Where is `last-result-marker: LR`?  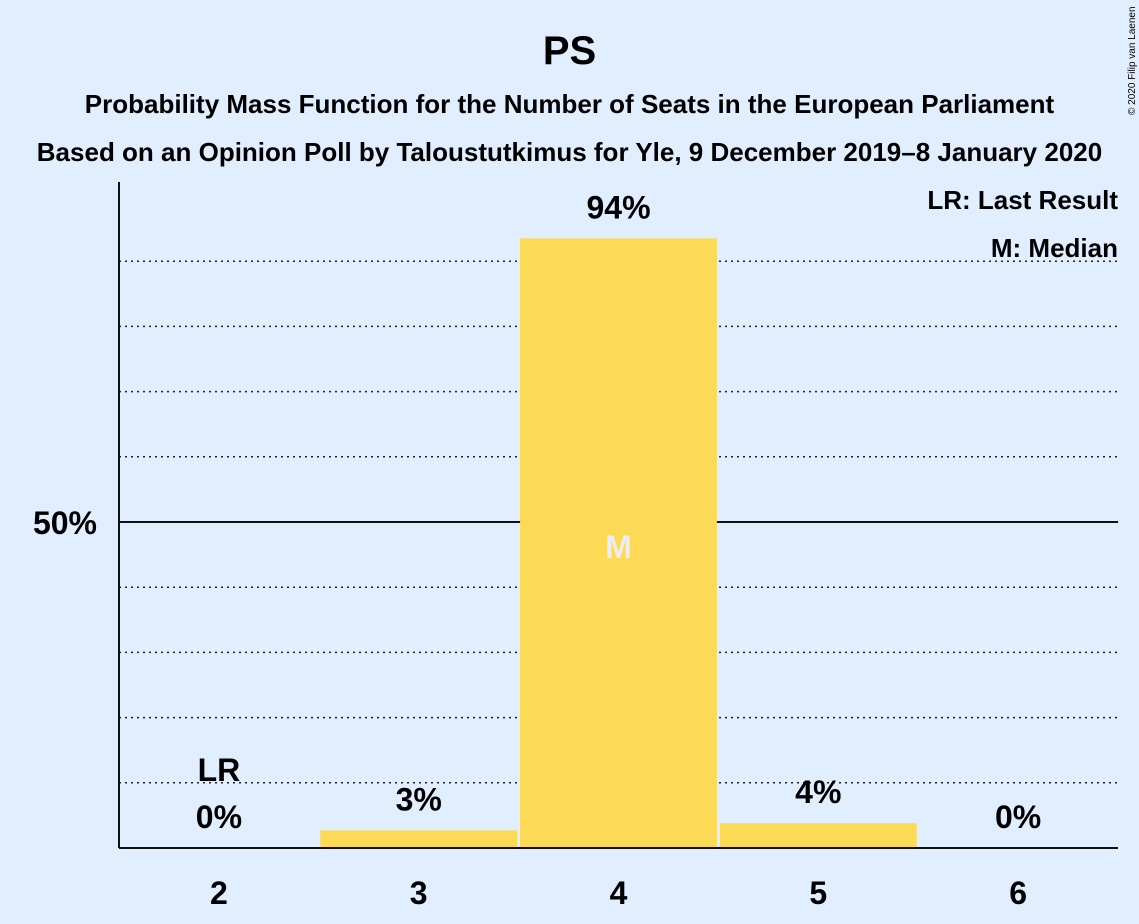
last-result-marker: LR is located at coordinates (219, 770).